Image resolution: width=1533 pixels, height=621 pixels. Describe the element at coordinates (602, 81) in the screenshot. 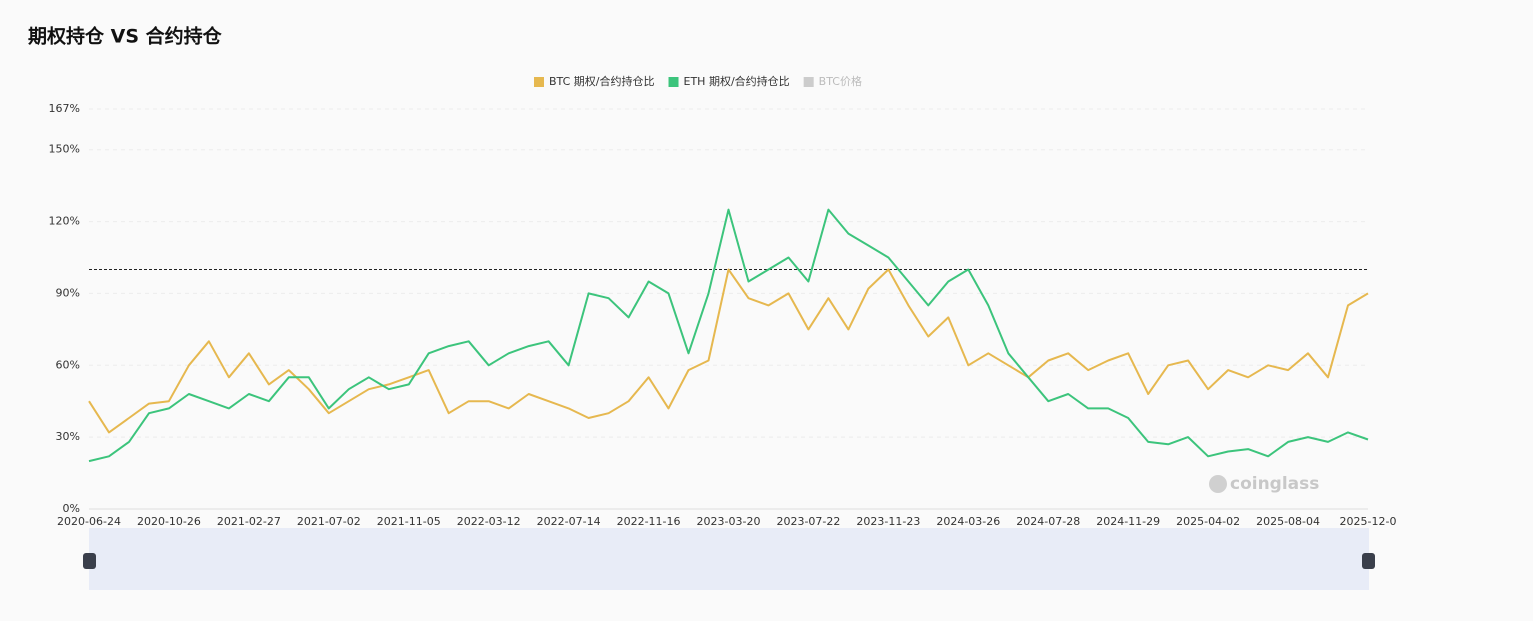

I see `legend-label: BTC 期权/合约持仓比` at that location.